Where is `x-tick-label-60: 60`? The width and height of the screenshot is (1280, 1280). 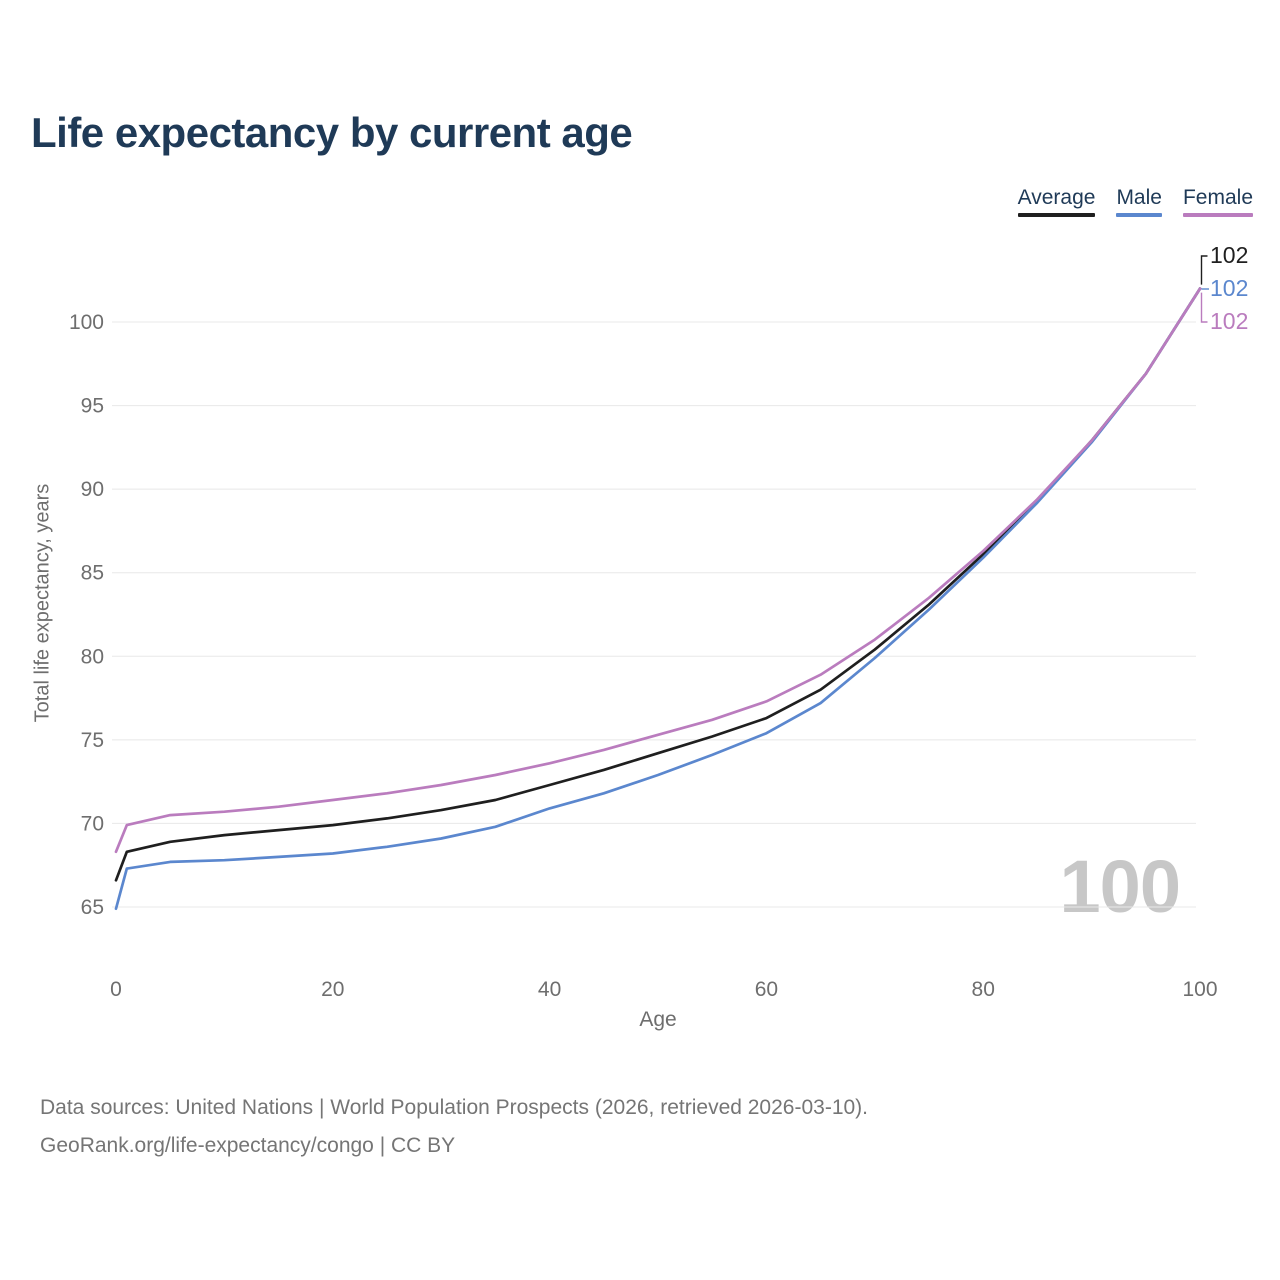
x-tick-label-60: 60 is located at coordinates (766, 989).